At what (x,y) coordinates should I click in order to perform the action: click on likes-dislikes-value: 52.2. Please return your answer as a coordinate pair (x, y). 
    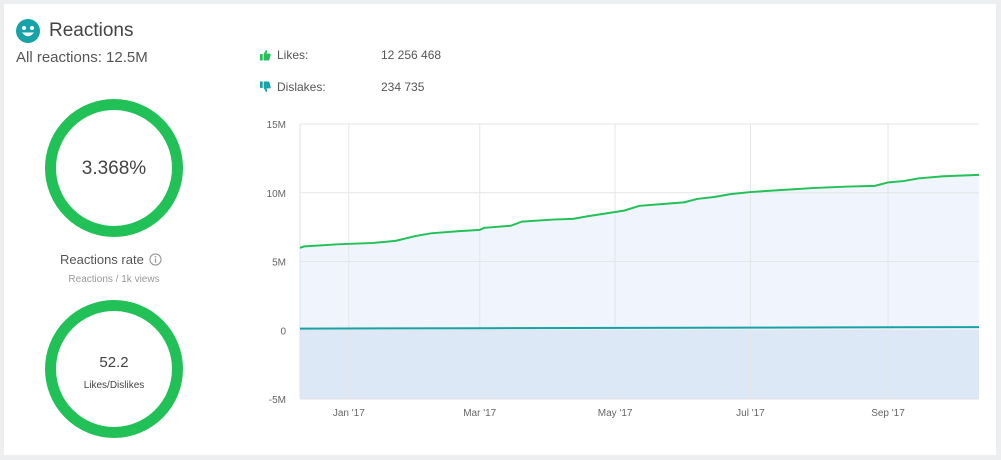
    Looking at the image, I should click on (114, 362).